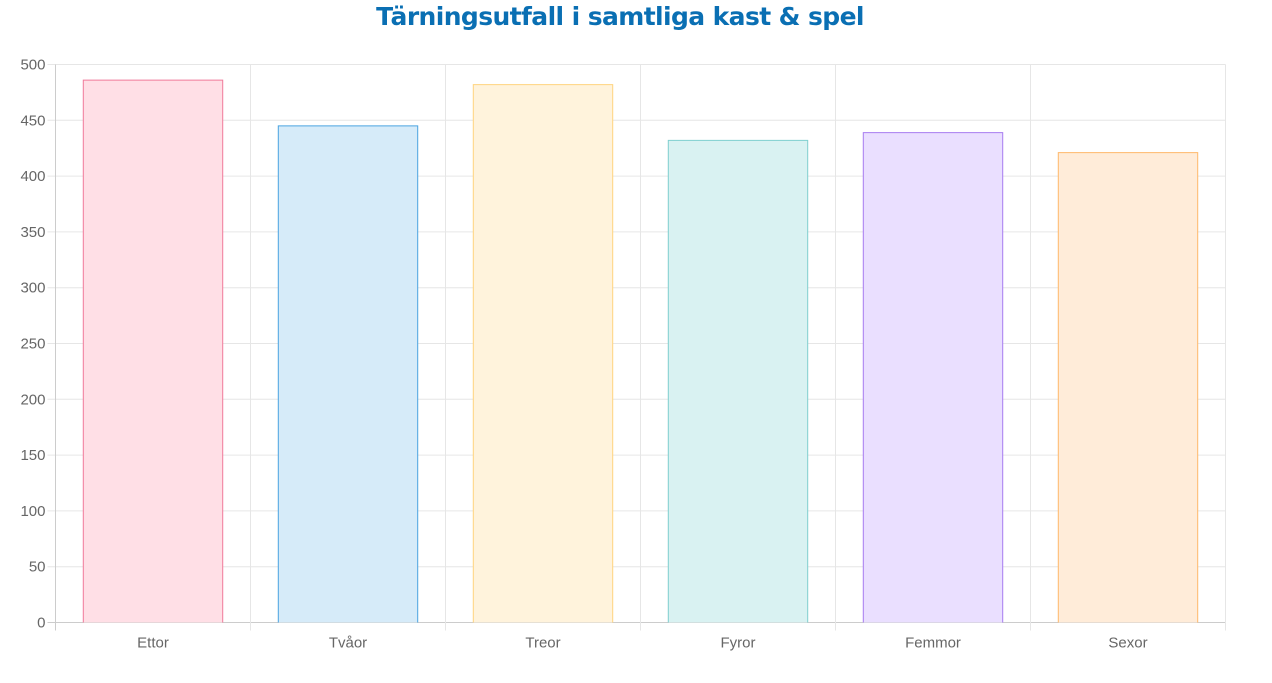 The width and height of the screenshot is (1272, 683). I want to click on x-tick-label: Sexor, so click(1127, 643).